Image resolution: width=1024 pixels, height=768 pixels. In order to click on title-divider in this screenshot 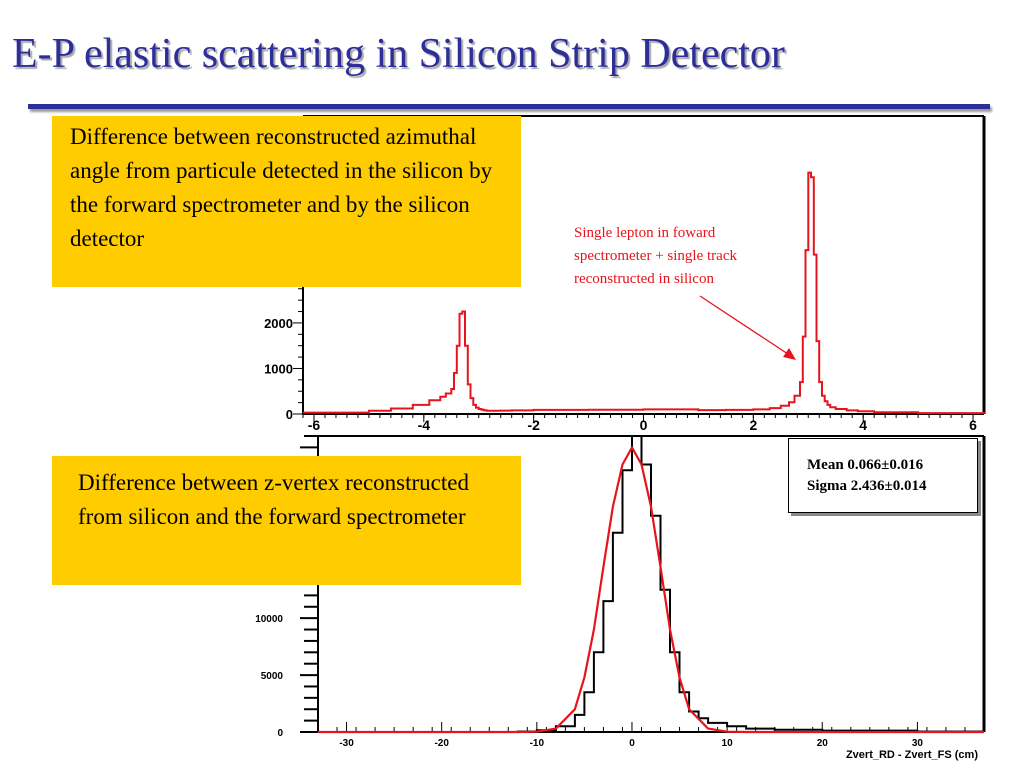, I will do `click(509, 106)`.